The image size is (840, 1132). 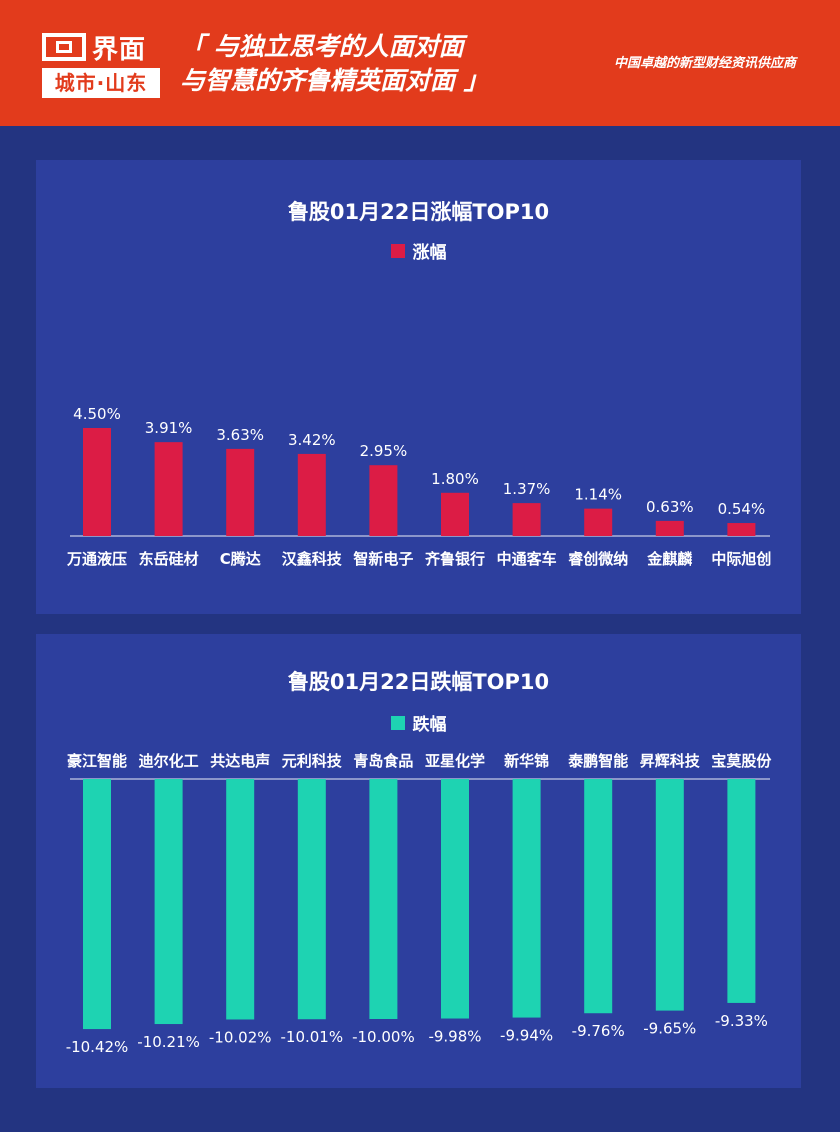 I want to click on gain-category-label: 智新电子, so click(x=383, y=559).